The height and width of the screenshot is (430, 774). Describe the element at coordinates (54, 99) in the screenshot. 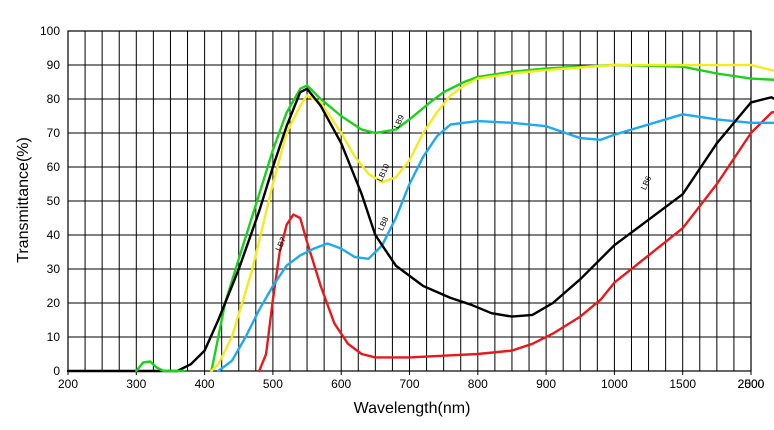

I see `y-tick-label: 80` at that location.